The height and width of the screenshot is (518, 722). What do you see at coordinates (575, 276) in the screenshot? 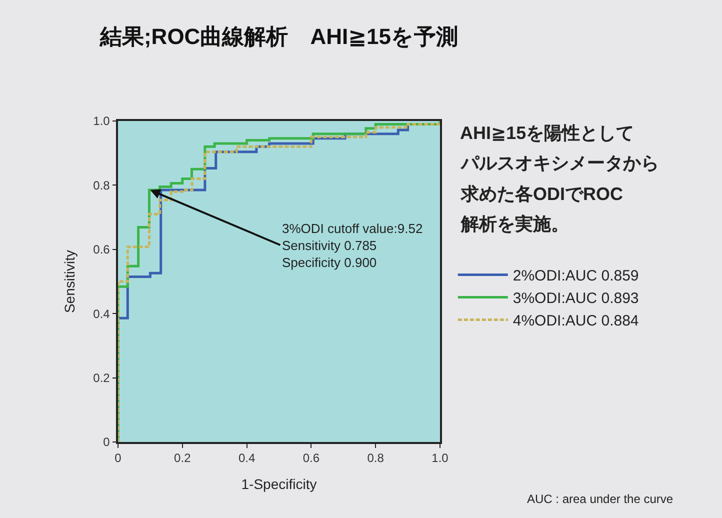
I see `legend-label: 2%ODI:AUC 0.859` at bounding box center [575, 276].